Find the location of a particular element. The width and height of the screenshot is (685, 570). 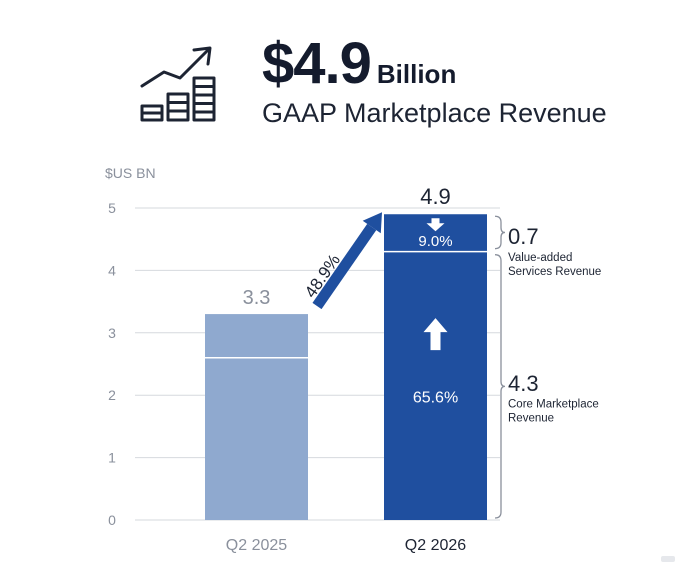

x-tick-label: Q2 2025 is located at coordinates (256, 545).